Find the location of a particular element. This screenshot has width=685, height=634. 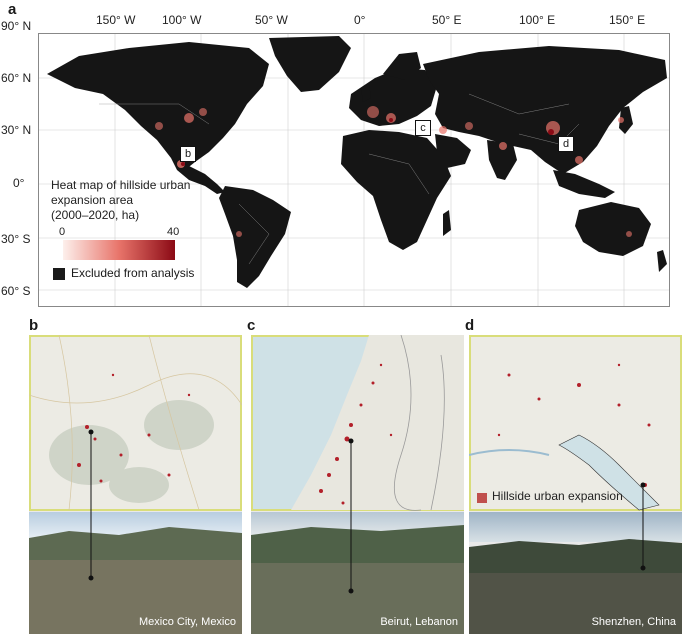

lon-tick-50e: 50° E is located at coordinates (447, 20).